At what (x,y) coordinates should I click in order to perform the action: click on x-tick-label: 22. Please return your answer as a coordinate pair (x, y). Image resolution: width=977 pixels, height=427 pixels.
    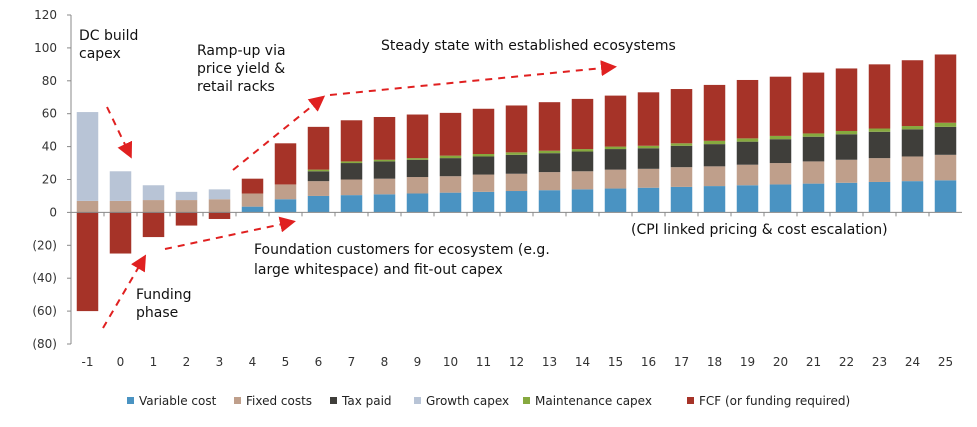
    Looking at the image, I should click on (846, 362).